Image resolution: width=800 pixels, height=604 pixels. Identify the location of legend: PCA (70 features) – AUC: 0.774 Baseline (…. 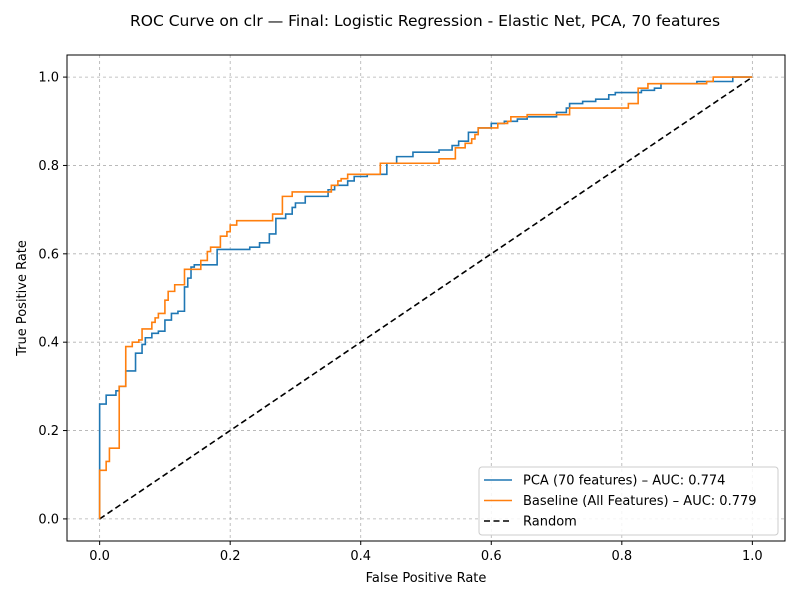
(628, 501).